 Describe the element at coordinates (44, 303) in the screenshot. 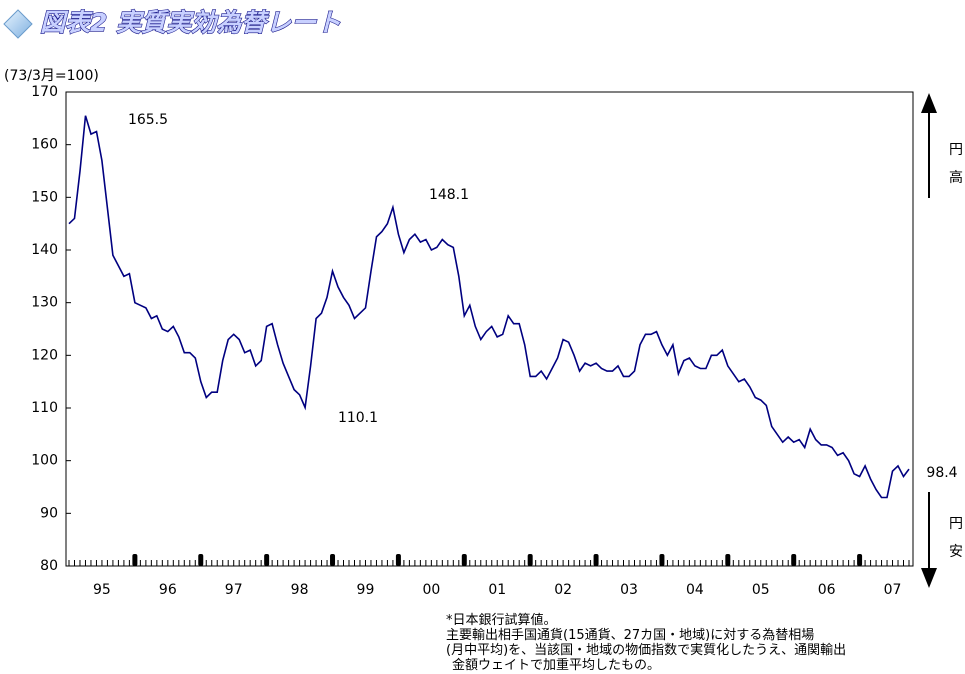

I see `y-tick-label: 130` at that location.